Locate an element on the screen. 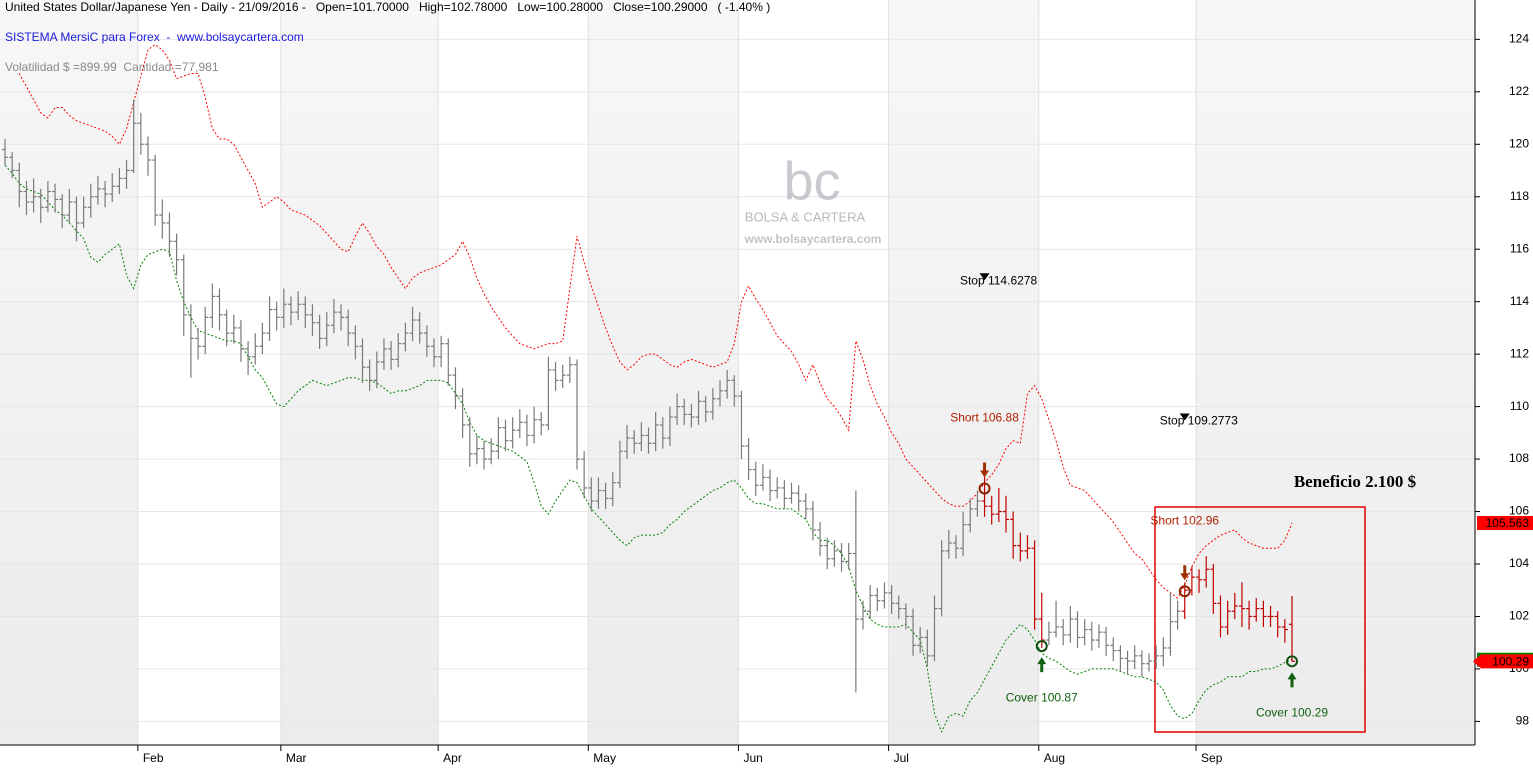  y-tick-label: 112 is located at coordinates (1519, 353).